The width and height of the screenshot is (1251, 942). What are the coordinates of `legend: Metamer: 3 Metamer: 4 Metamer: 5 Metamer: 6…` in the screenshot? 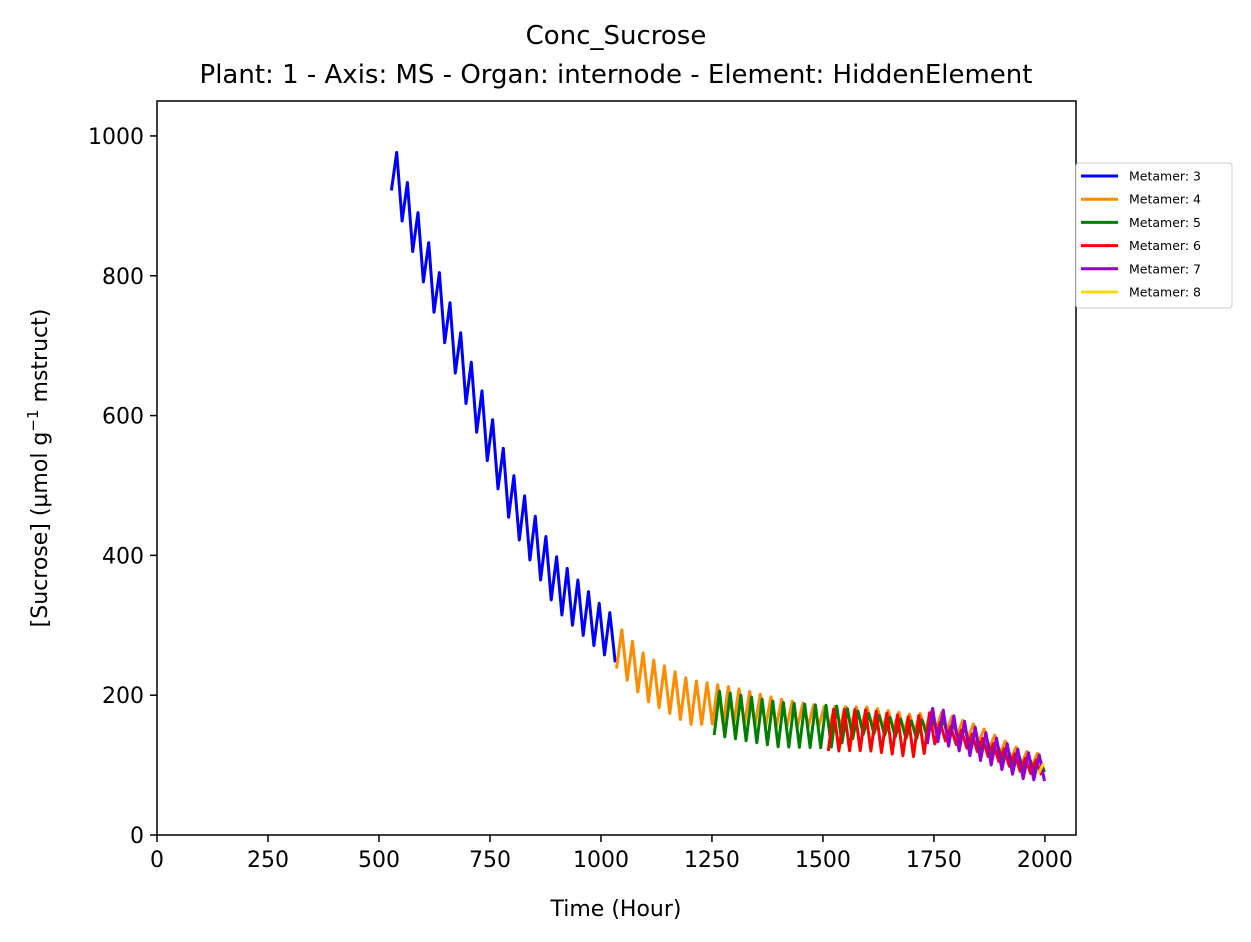 It's located at (1154, 235).